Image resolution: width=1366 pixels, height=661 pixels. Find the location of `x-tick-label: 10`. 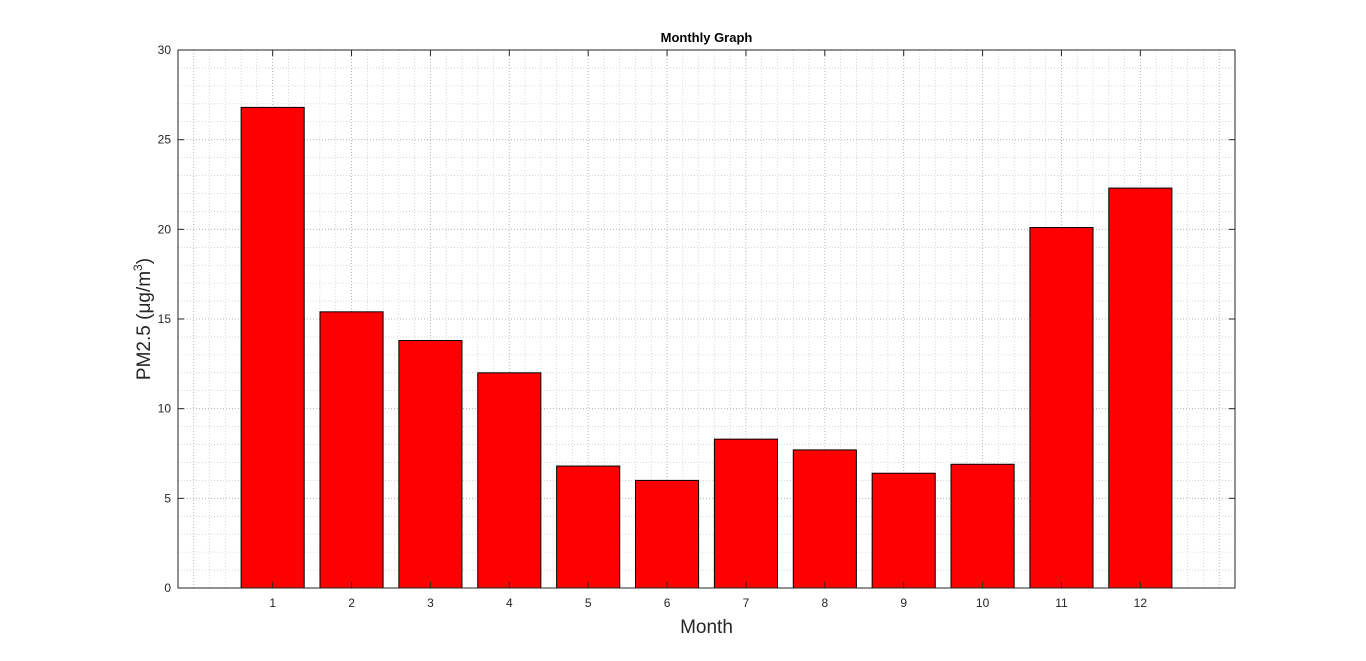

x-tick-label: 10 is located at coordinates (983, 603).